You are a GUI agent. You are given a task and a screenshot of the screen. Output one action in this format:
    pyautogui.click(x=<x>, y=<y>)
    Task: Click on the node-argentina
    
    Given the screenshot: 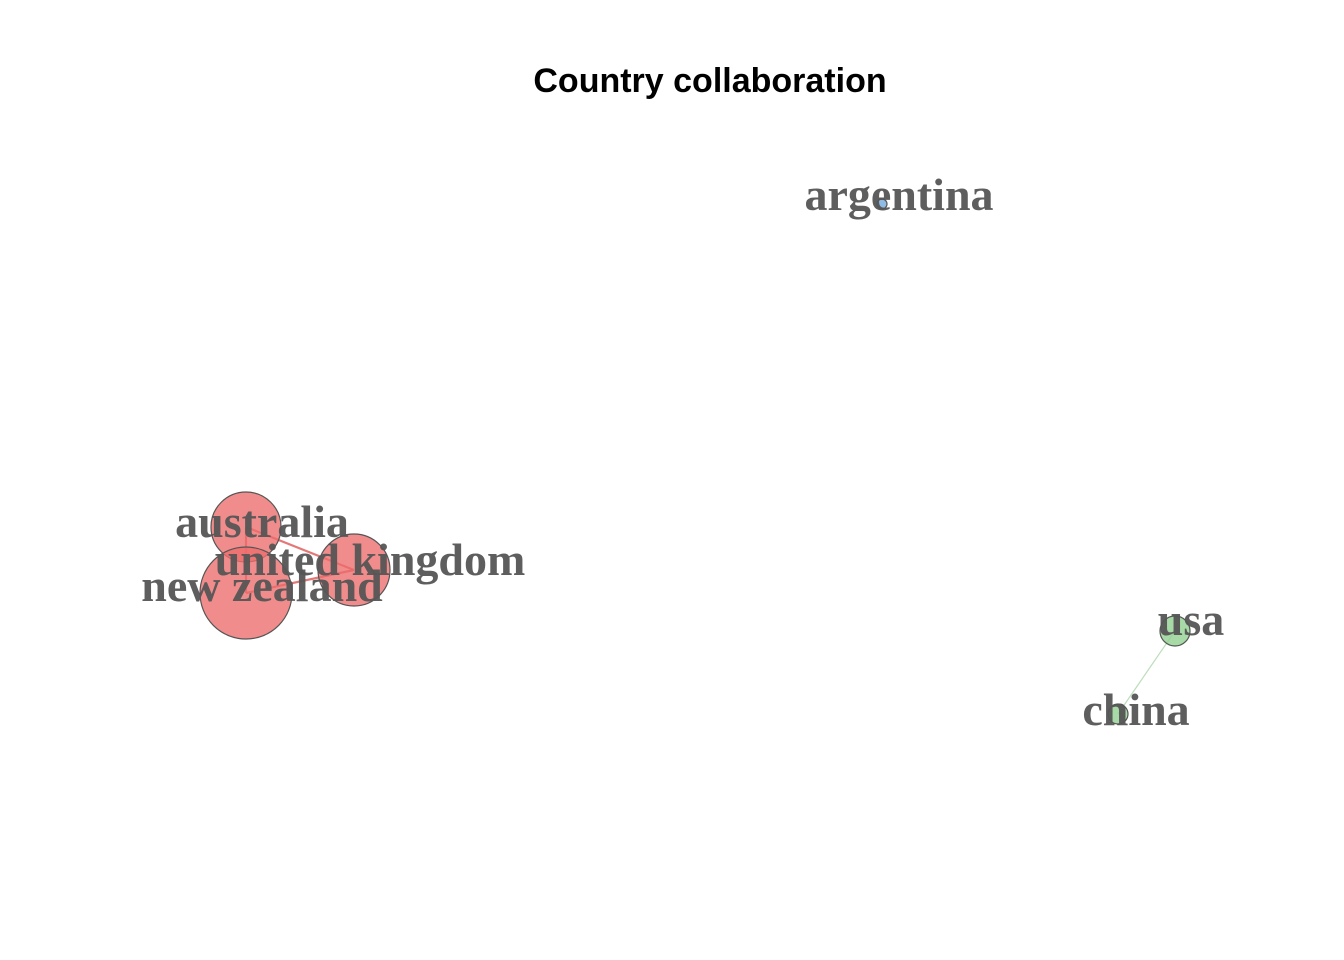 What is the action you would take?
    pyautogui.click(x=882, y=204)
    